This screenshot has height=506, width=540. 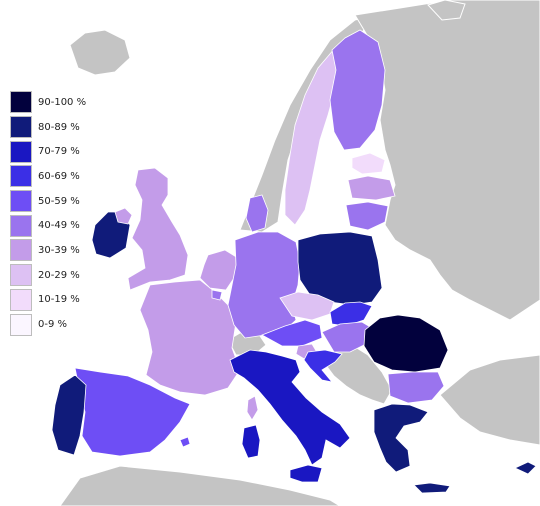 I want to click on legend-item: 0-9 %, so click(x=48, y=324).